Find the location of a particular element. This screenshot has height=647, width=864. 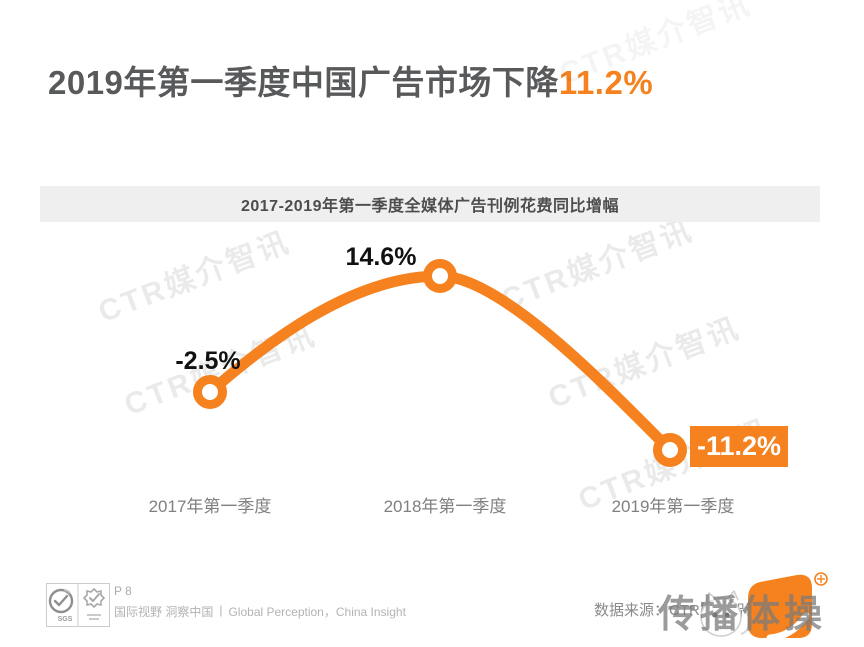

value-label-2018: 14.6% is located at coordinates (381, 257).